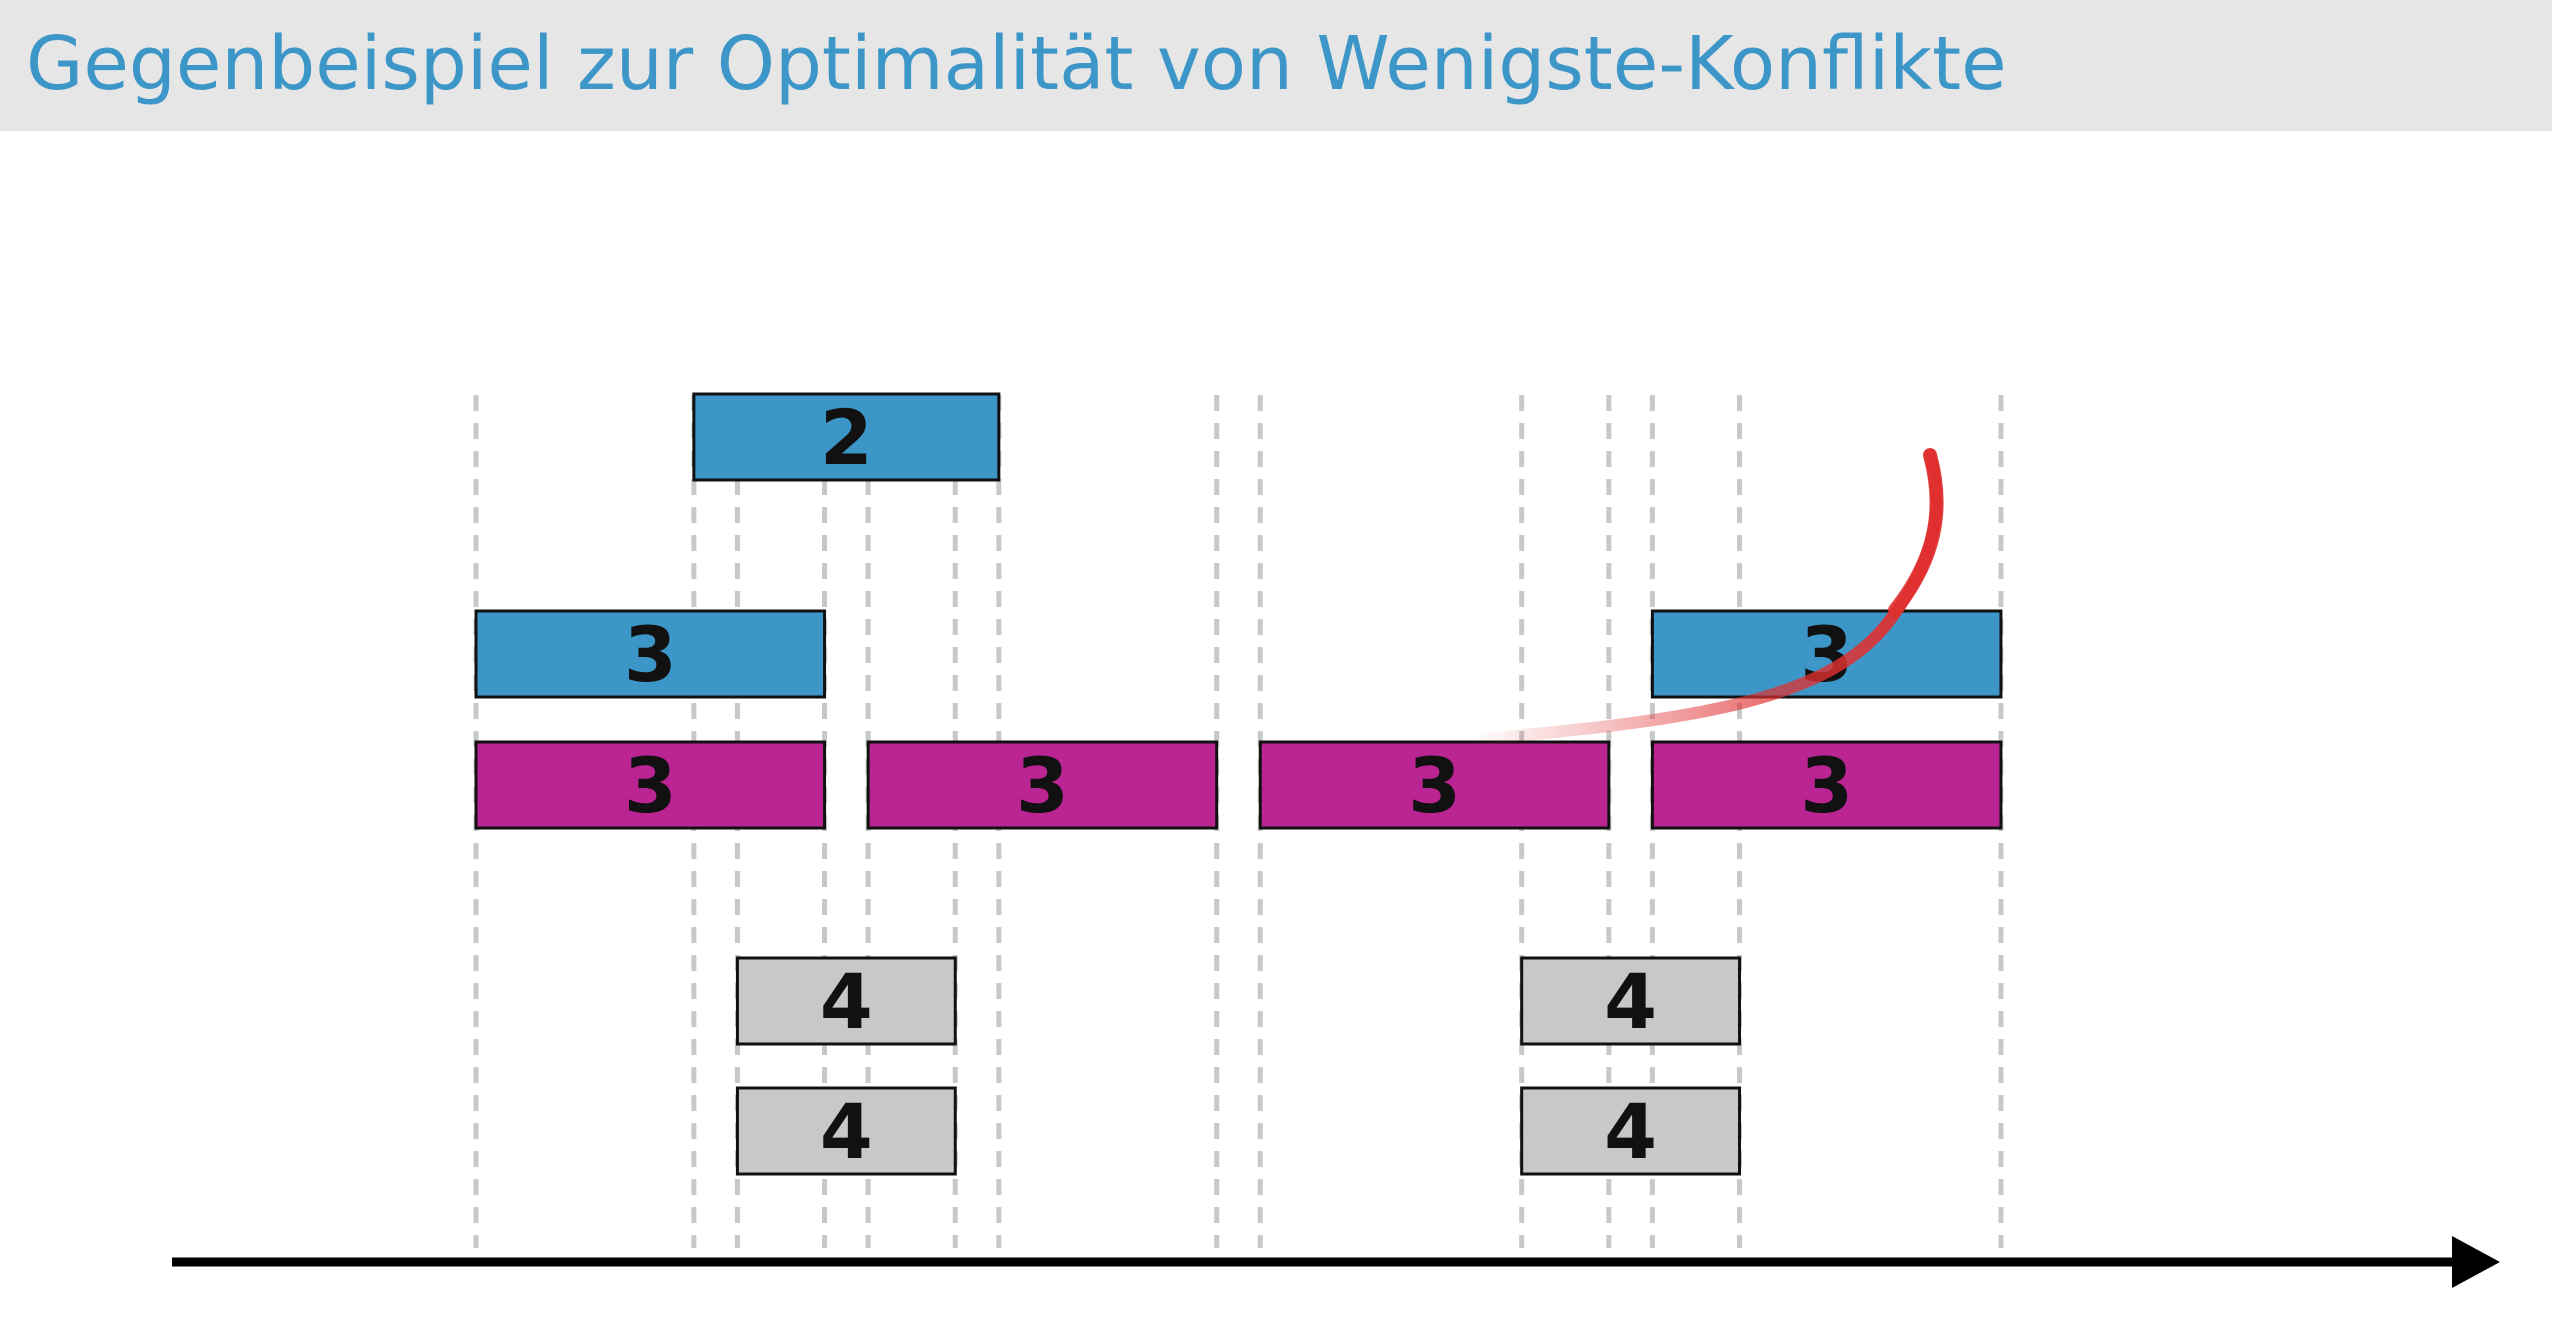 Image resolution: width=2552 pixels, height=1328 pixels. Describe the element at coordinates (2476, 1262) in the screenshot. I see `axis-arrowhead` at that location.